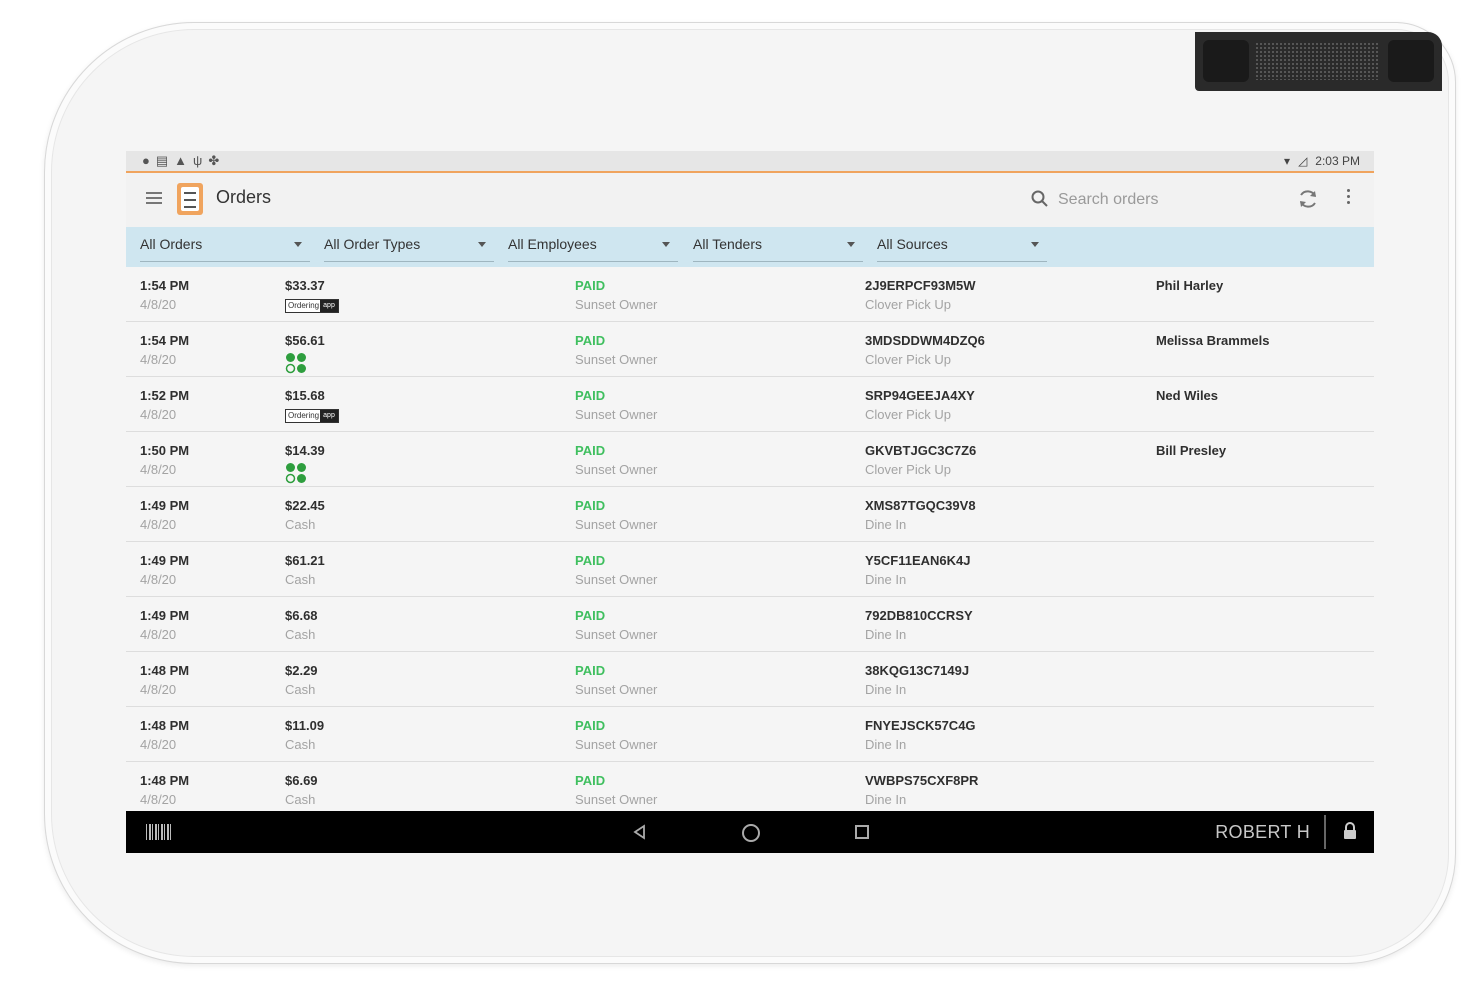 The image size is (1480, 987). What do you see at coordinates (1191, 451) in the screenshot?
I see `customer-cell: Bill Presley` at bounding box center [1191, 451].